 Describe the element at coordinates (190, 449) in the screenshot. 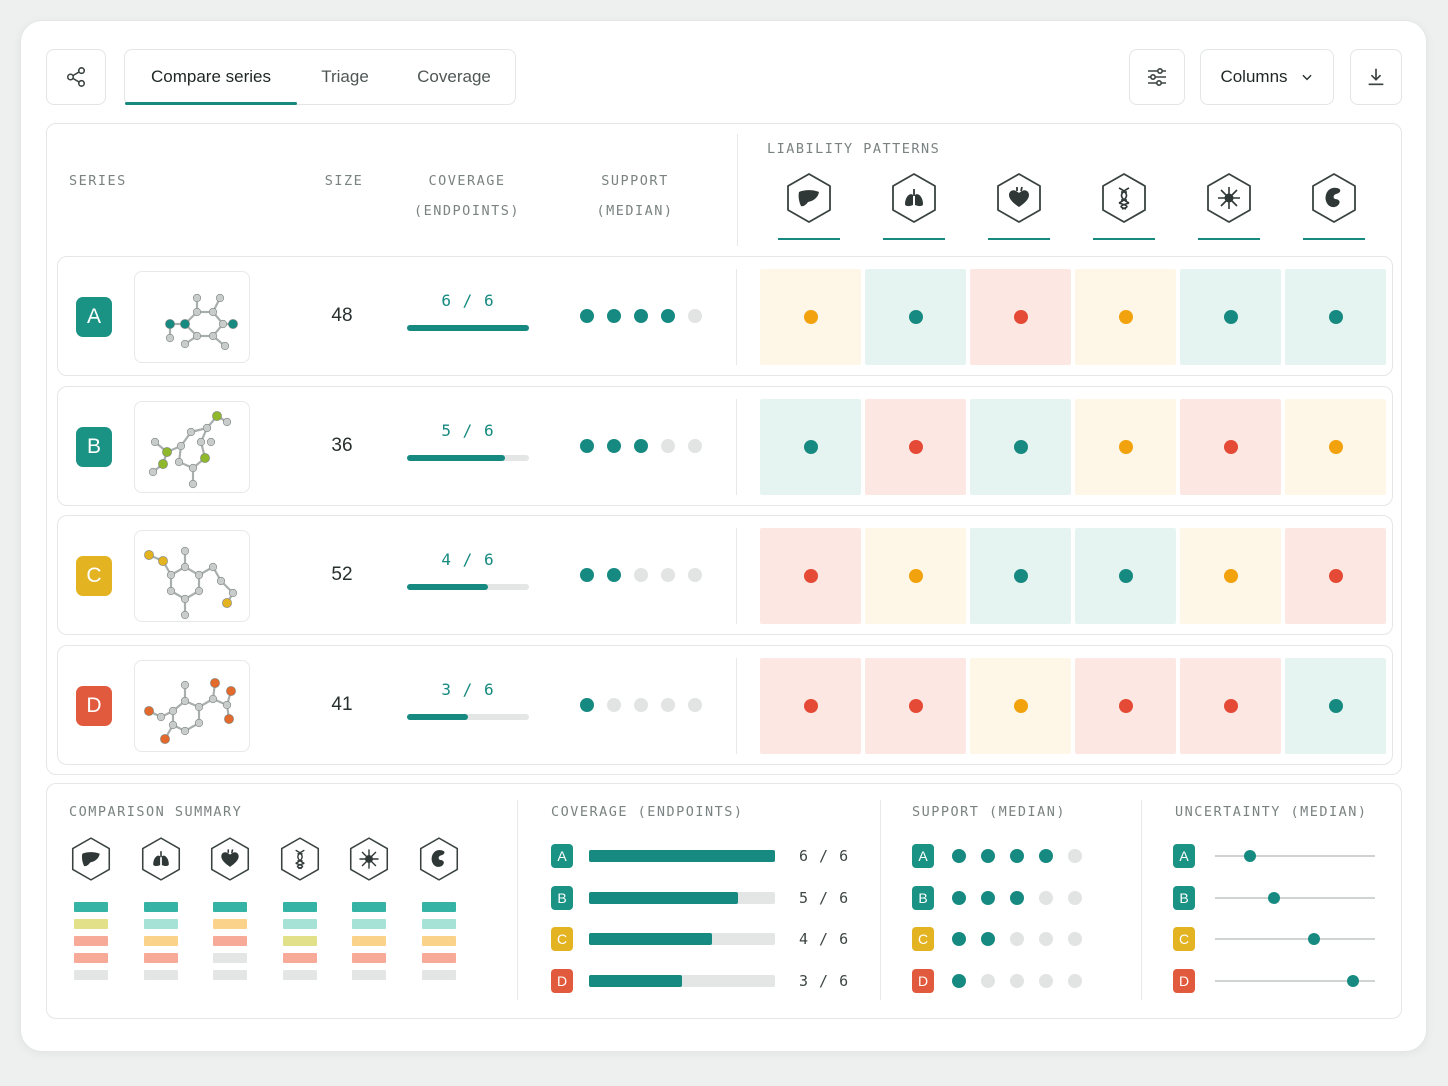

I see `molecule-structure-icon` at that location.